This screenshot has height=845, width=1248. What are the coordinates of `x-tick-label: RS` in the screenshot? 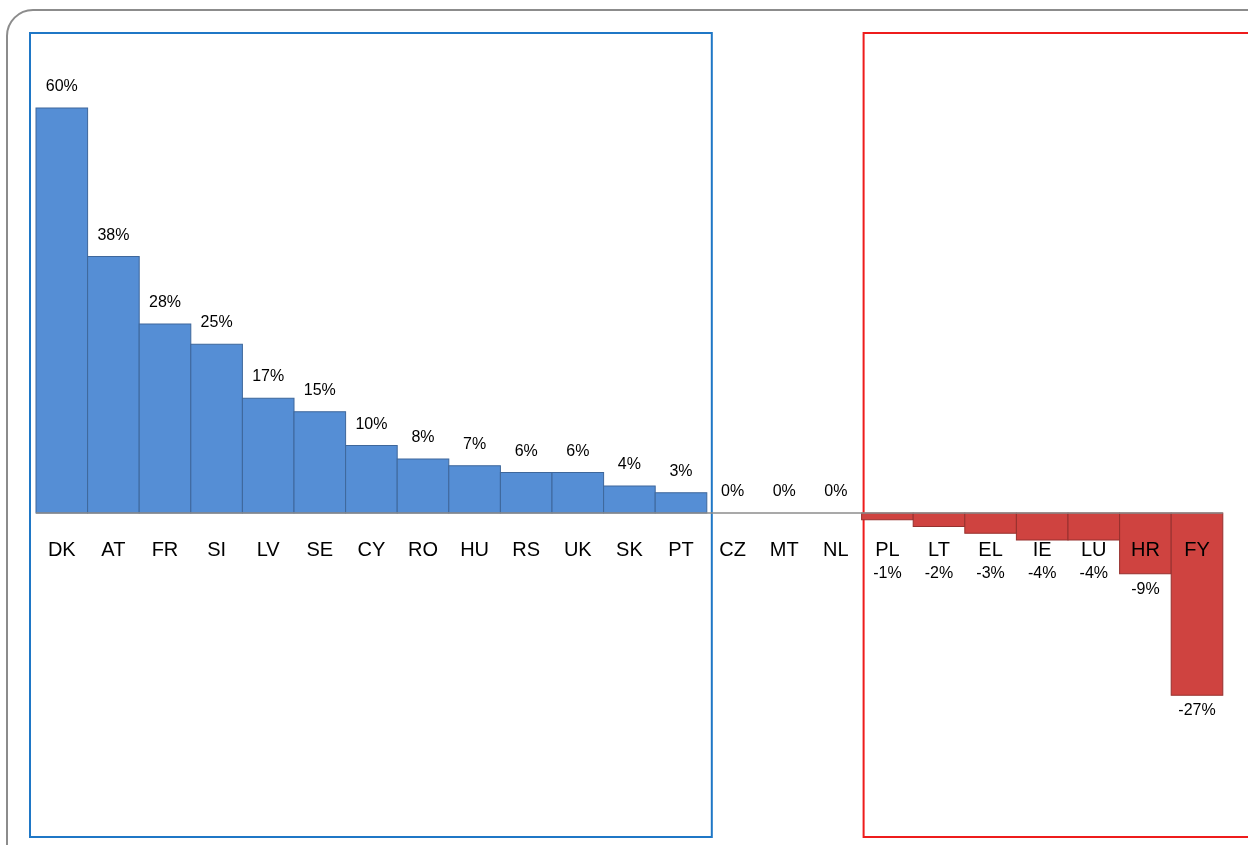 It's located at (526, 549).